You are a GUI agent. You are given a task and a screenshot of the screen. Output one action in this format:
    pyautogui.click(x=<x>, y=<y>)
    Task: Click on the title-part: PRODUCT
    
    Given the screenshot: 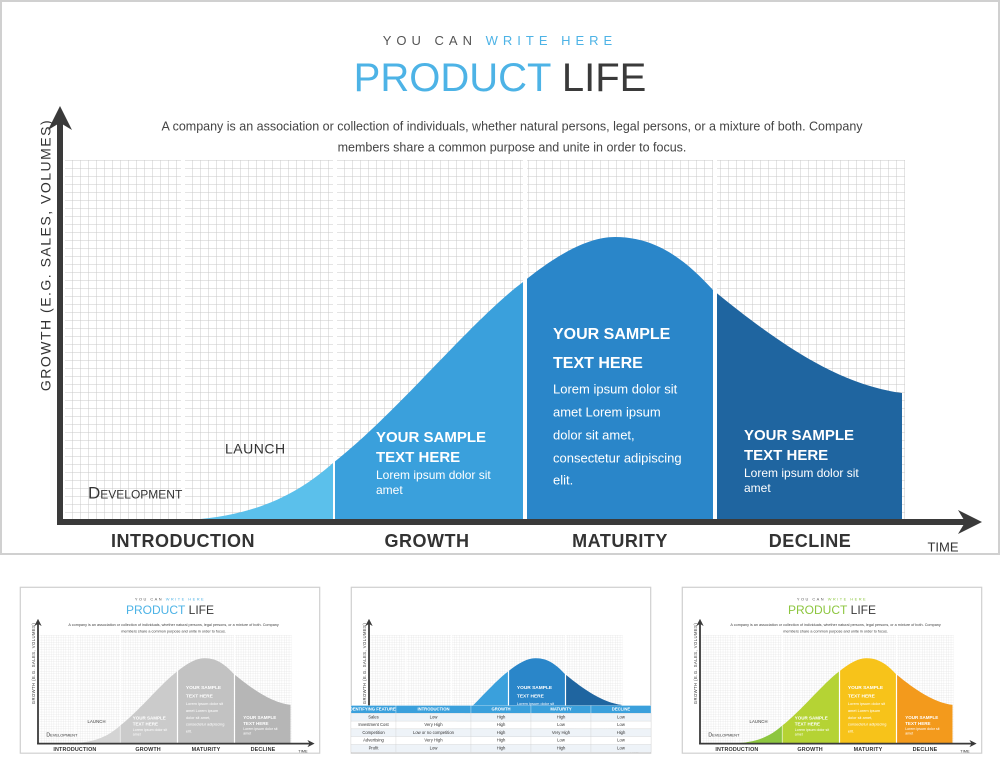 What is the action you would take?
    pyautogui.click(x=156, y=610)
    